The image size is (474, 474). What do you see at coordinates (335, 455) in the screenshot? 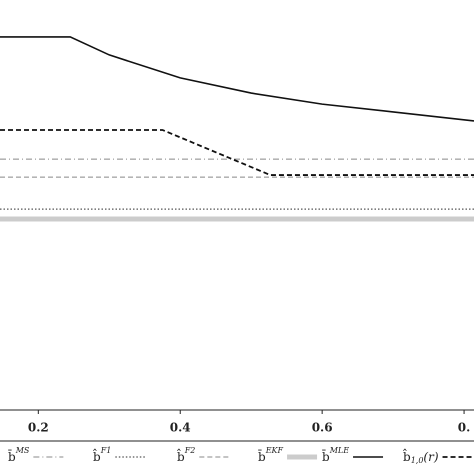
I see `legend-label: b̄MLE` at bounding box center [335, 455].